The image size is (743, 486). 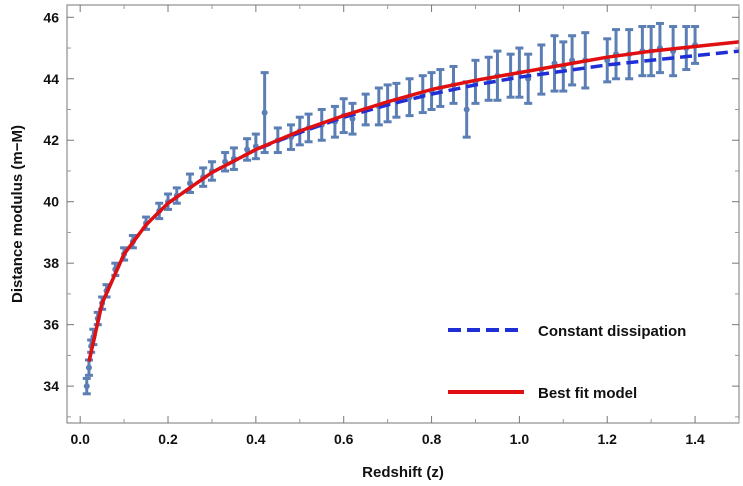 I want to click on y-tick-label: 38, so click(x=51, y=263).